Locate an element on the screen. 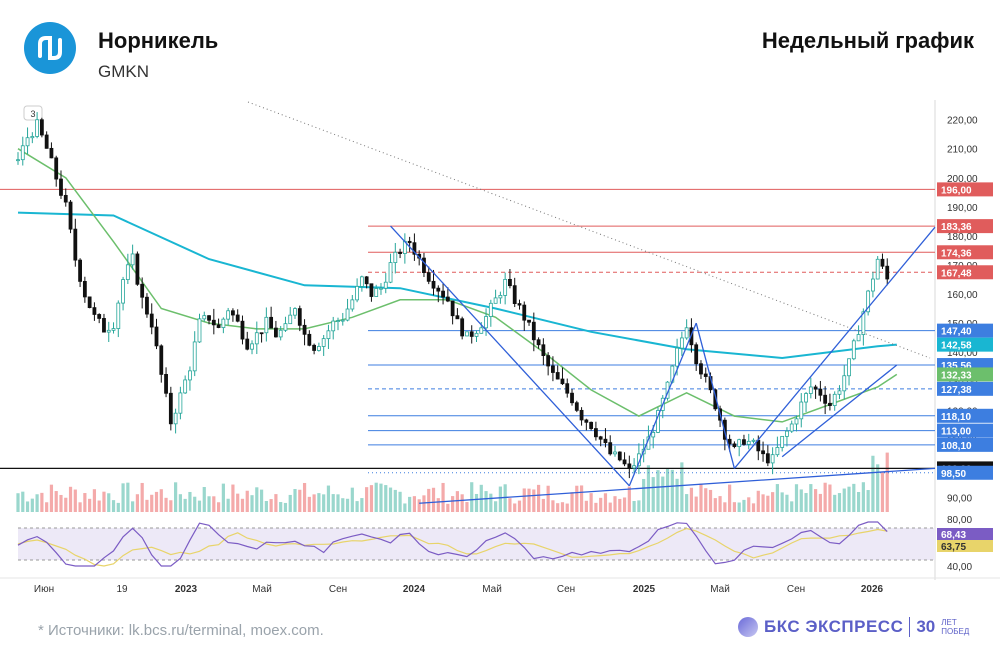 The image size is (1000, 667). trend-line is located at coordinates (834, 347).